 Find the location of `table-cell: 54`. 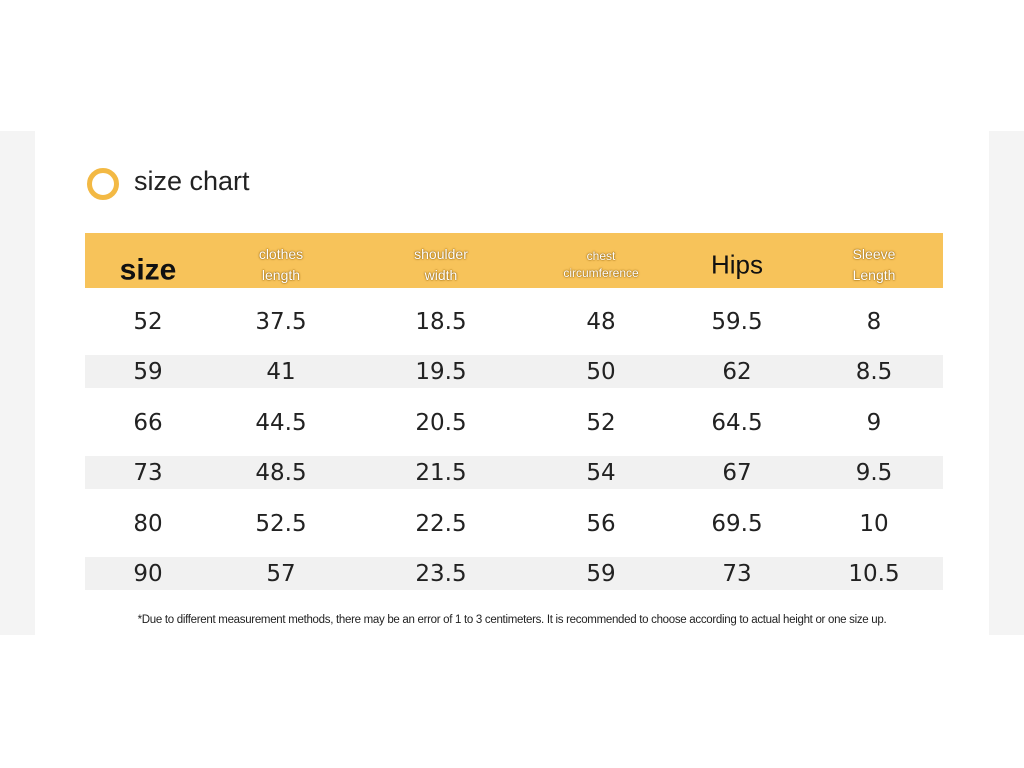

table-cell: 54 is located at coordinates (601, 473).